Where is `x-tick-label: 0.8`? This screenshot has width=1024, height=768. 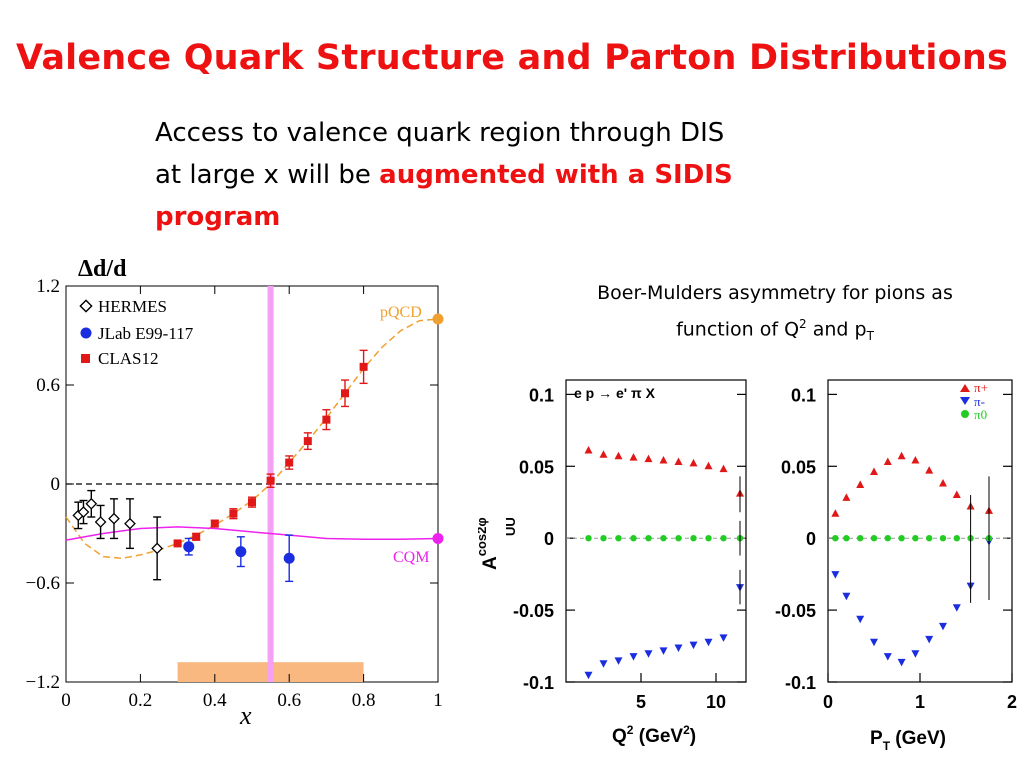 x-tick-label: 0.8 is located at coordinates (364, 700).